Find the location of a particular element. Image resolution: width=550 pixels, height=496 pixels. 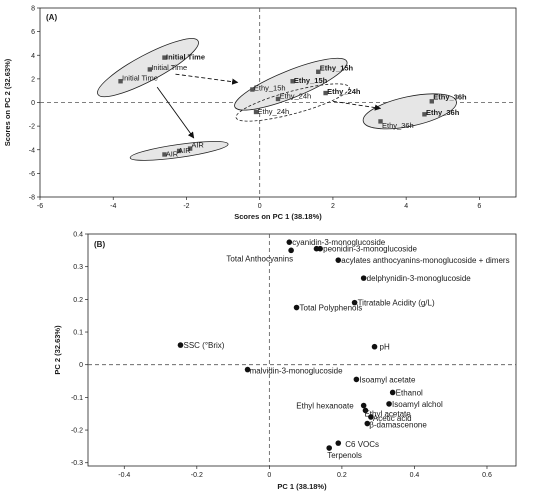

y-tick-label: -0.2 is located at coordinates (77, 431).